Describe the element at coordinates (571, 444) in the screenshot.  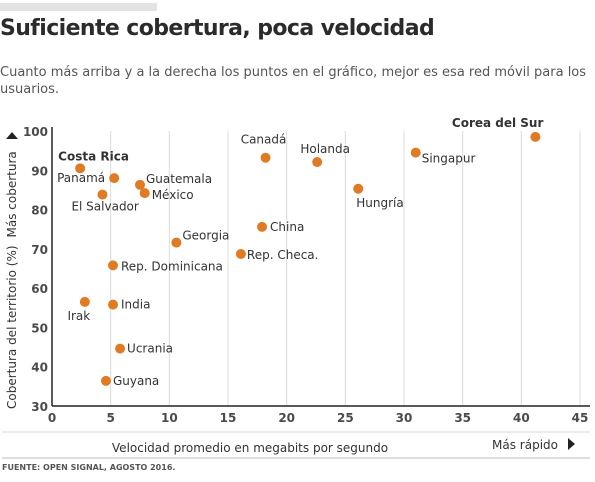
I see `x-direction-arrow-icon` at that location.